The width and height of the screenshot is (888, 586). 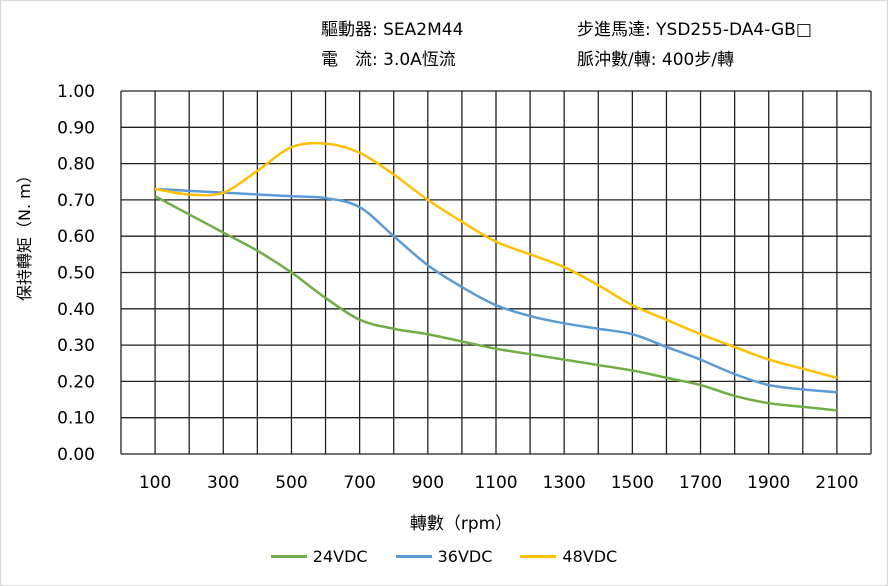 I want to click on y-tick-label: 0.70, so click(x=76, y=201).